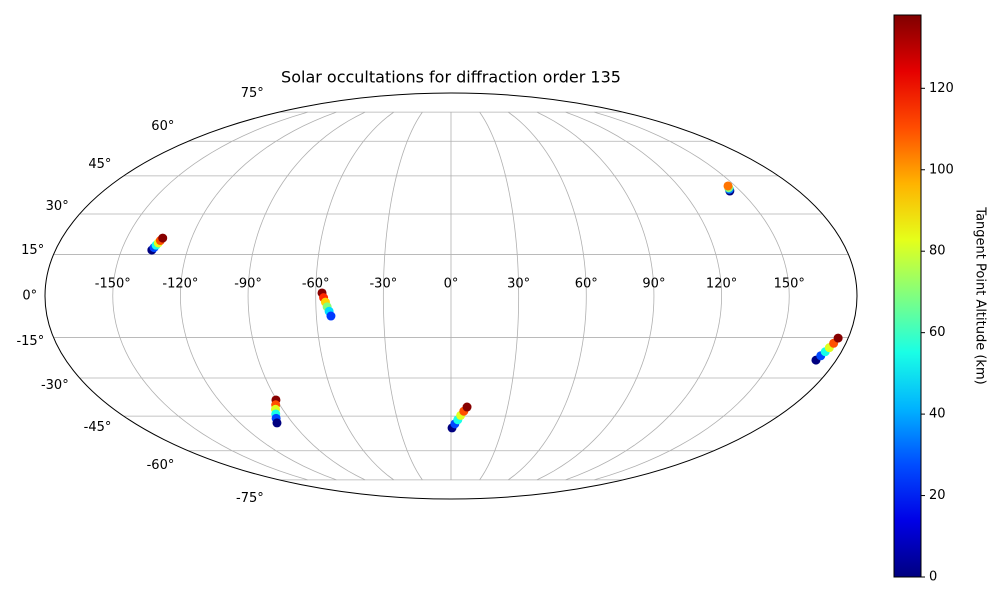  Describe the element at coordinates (586, 284) in the screenshot. I see `x-tick-label: 60°` at that location.